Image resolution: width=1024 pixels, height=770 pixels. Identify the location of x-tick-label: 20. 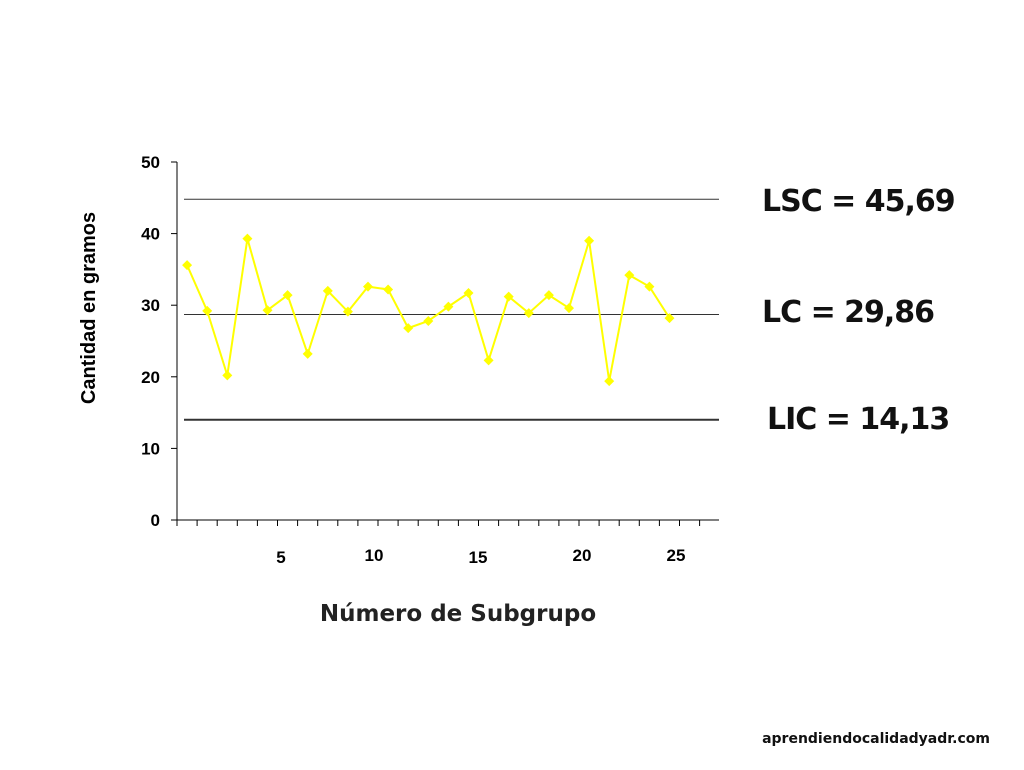
(582, 555).